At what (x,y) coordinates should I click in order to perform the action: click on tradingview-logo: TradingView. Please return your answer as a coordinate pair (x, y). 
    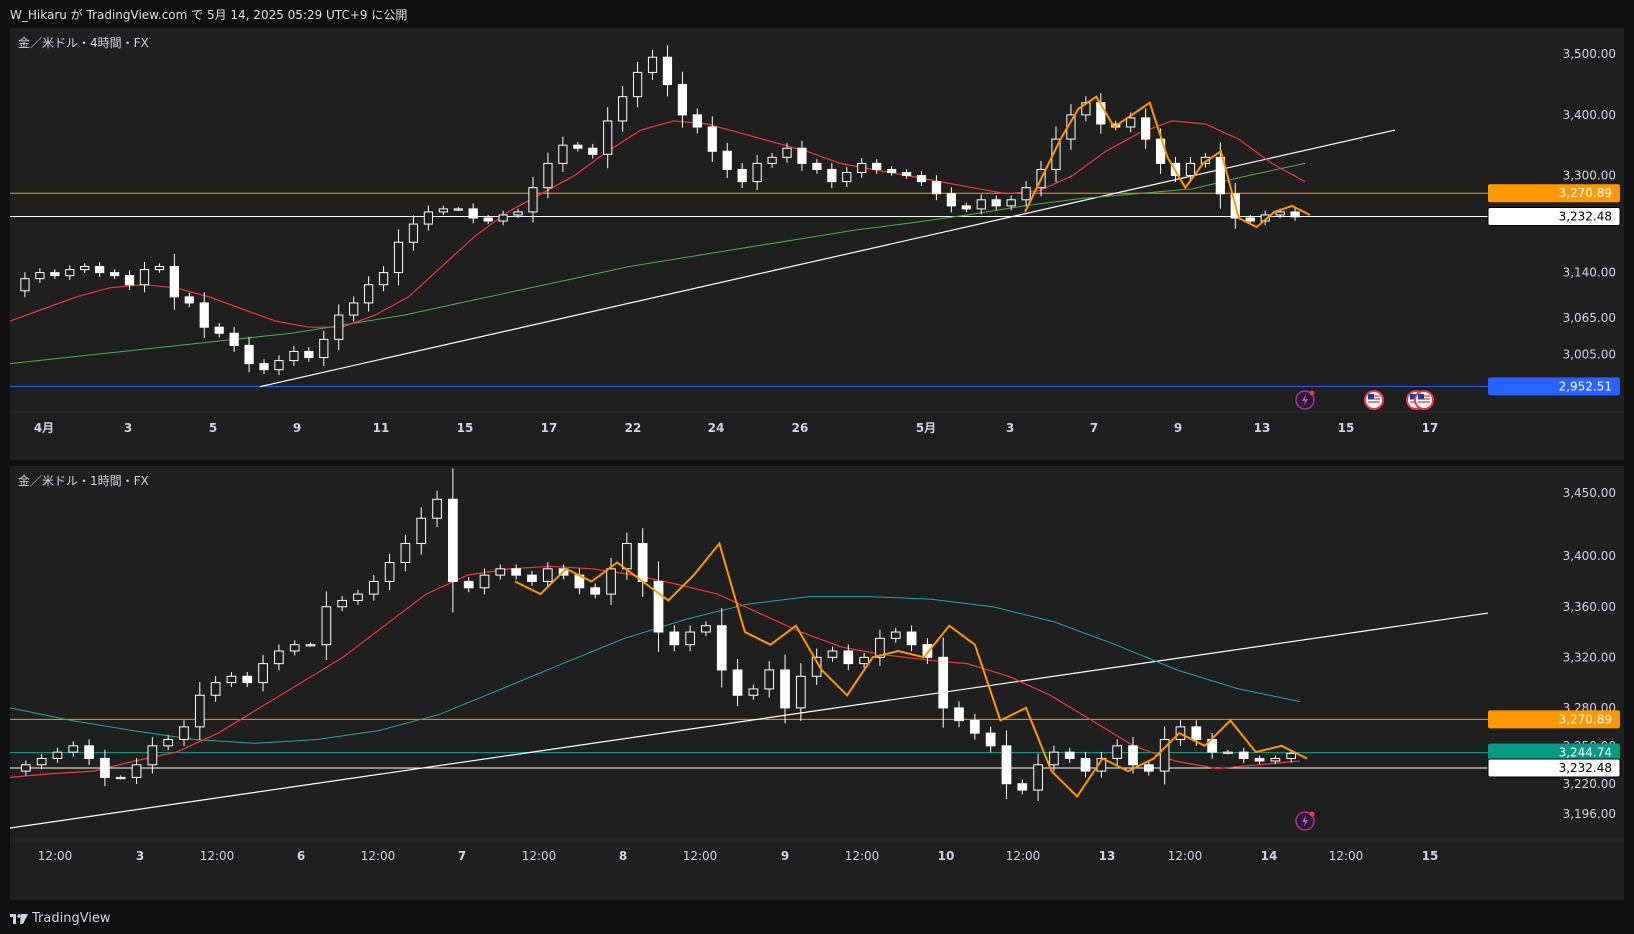
    Looking at the image, I should click on (60, 918).